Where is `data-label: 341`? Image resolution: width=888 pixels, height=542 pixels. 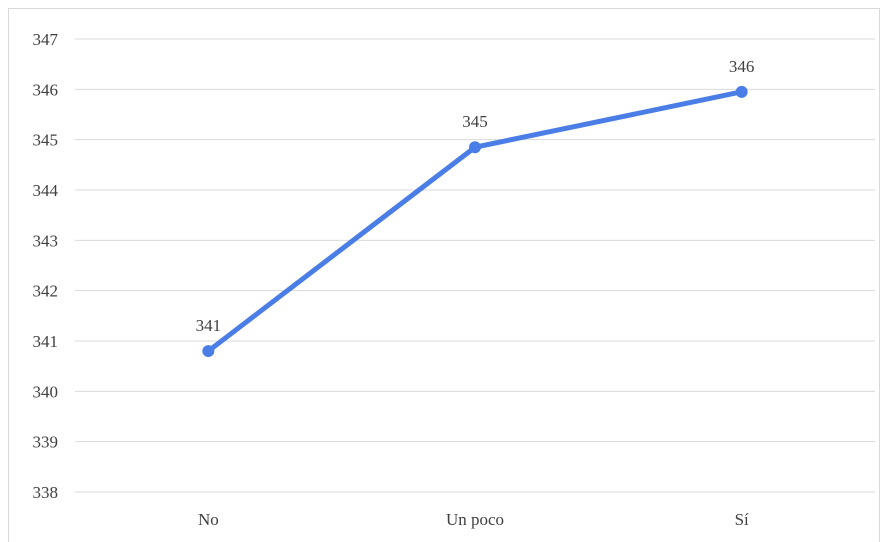
data-label: 341 is located at coordinates (209, 325).